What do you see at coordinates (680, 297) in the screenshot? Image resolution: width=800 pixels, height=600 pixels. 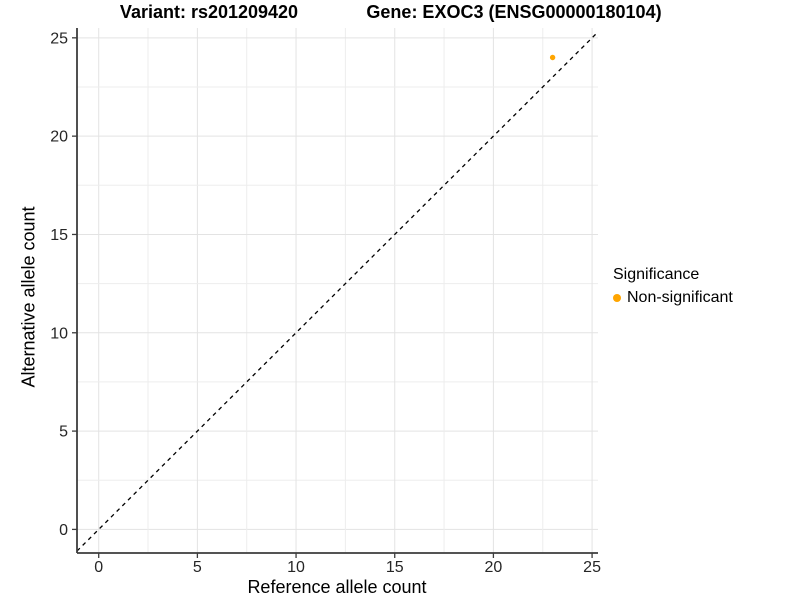 I see `legend-item-label: Non-significant` at bounding box center [680, 297].